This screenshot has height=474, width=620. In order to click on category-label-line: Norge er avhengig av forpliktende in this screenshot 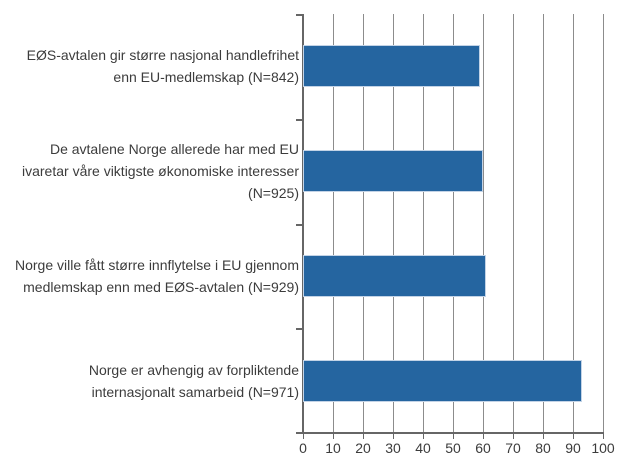, I will do `click(193, 369)`.